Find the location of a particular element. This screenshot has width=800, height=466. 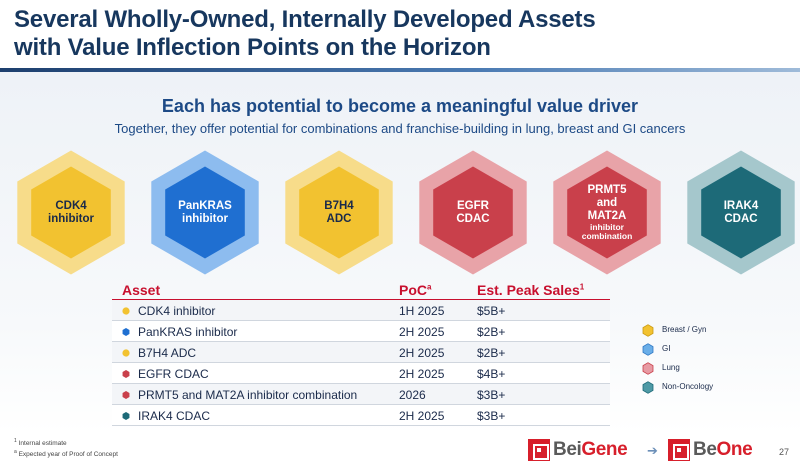

legend-label: Lung is located at coordinates (671, 367).